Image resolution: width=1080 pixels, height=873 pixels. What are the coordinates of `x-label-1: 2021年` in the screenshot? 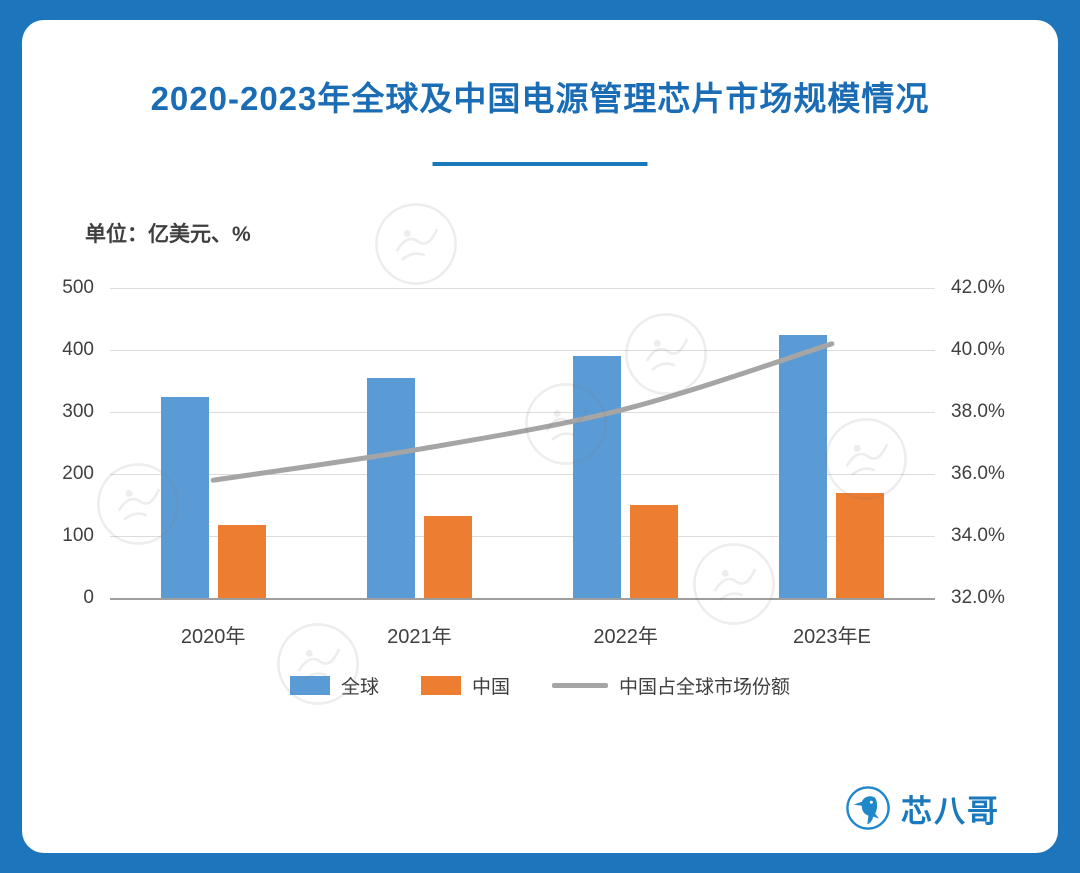 It's located at (419, 637).